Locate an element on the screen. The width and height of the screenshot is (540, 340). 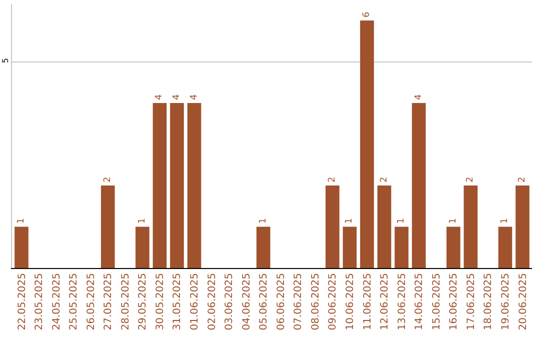
x-tick-label: 25.05.2025 is located at coordinates (74, 301).